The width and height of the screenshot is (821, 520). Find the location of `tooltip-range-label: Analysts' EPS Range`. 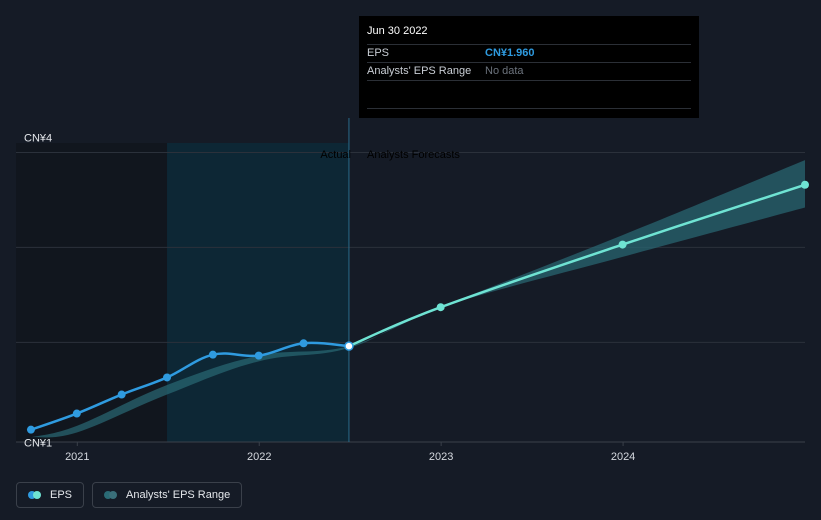

tooltip-range-label: Analysts' EPS Range is located at coordinates (419, 71).